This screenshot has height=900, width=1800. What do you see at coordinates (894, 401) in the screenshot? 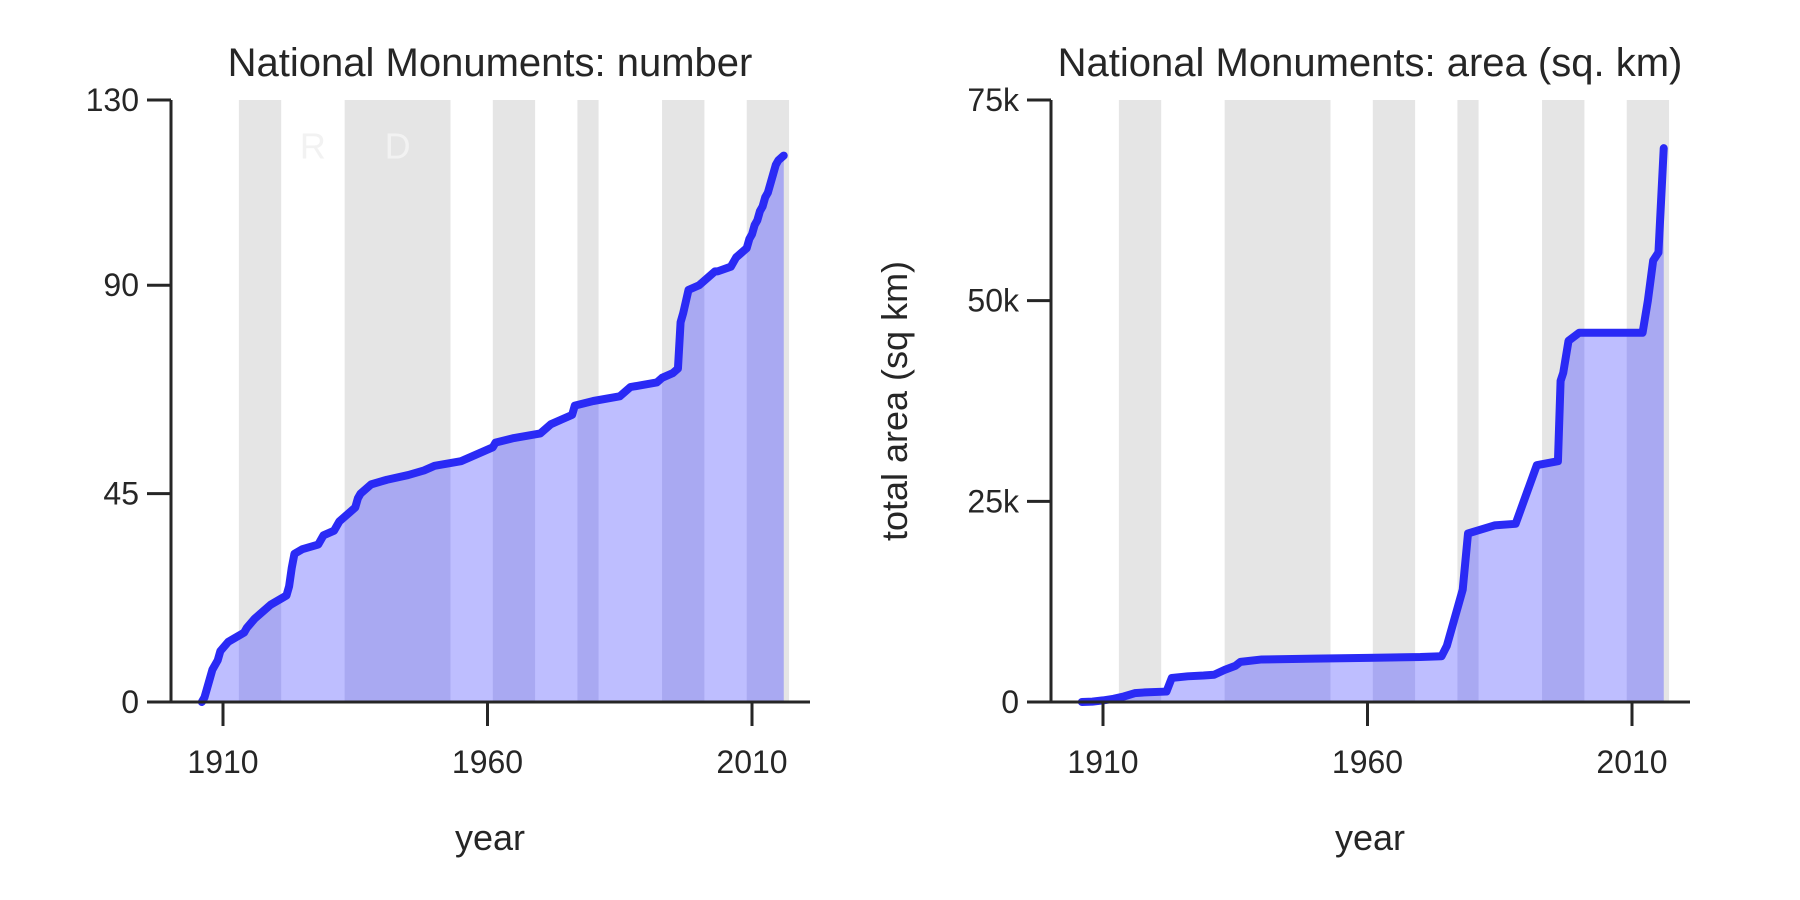
I see `y-axis-label: total area (sq km)` at bounding box center [894, 401].